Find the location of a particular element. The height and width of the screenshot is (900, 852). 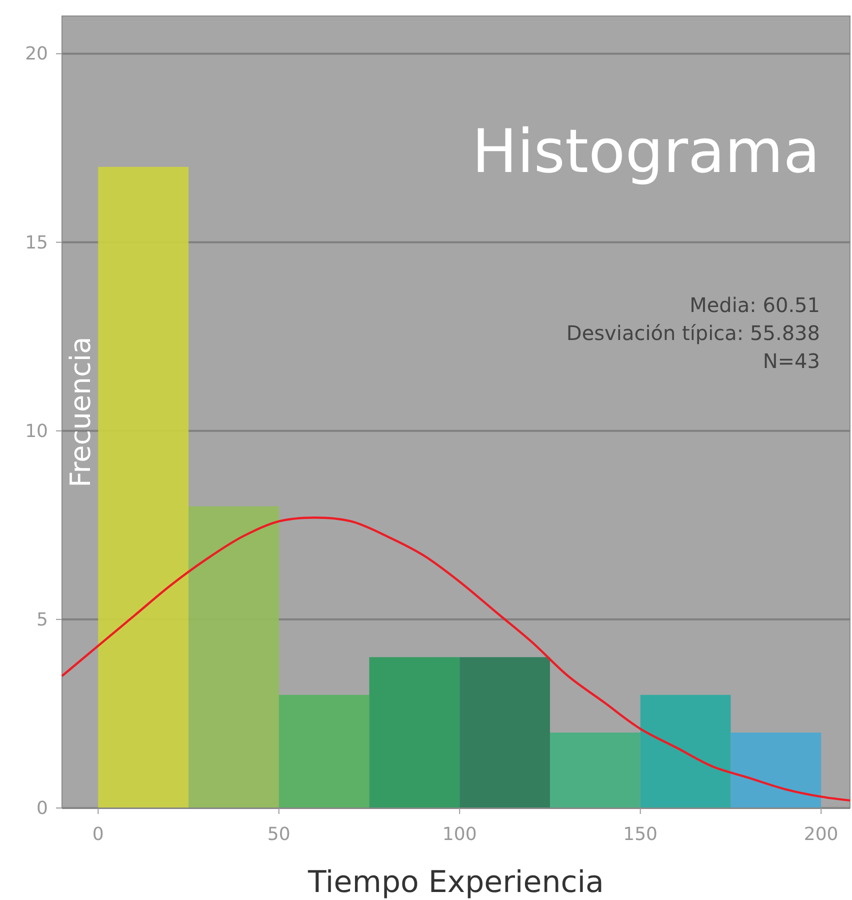

annotation: Desviación típica: 55.838 is located at coordinates (693, 333).